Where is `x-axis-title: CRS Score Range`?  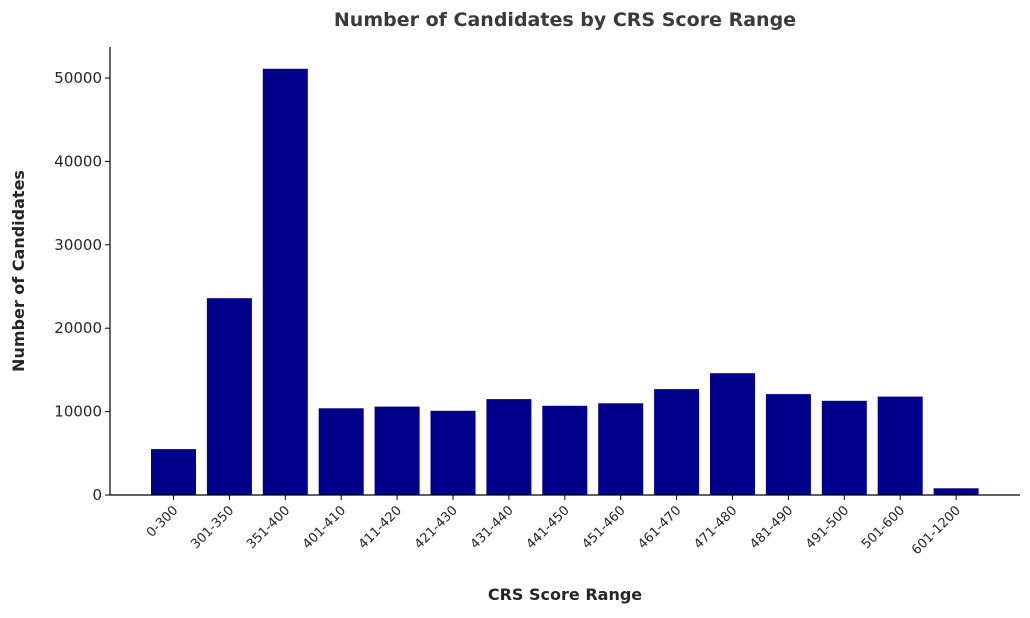 x-axis-title: CRS Score Range is located at coordinates (565, 594).